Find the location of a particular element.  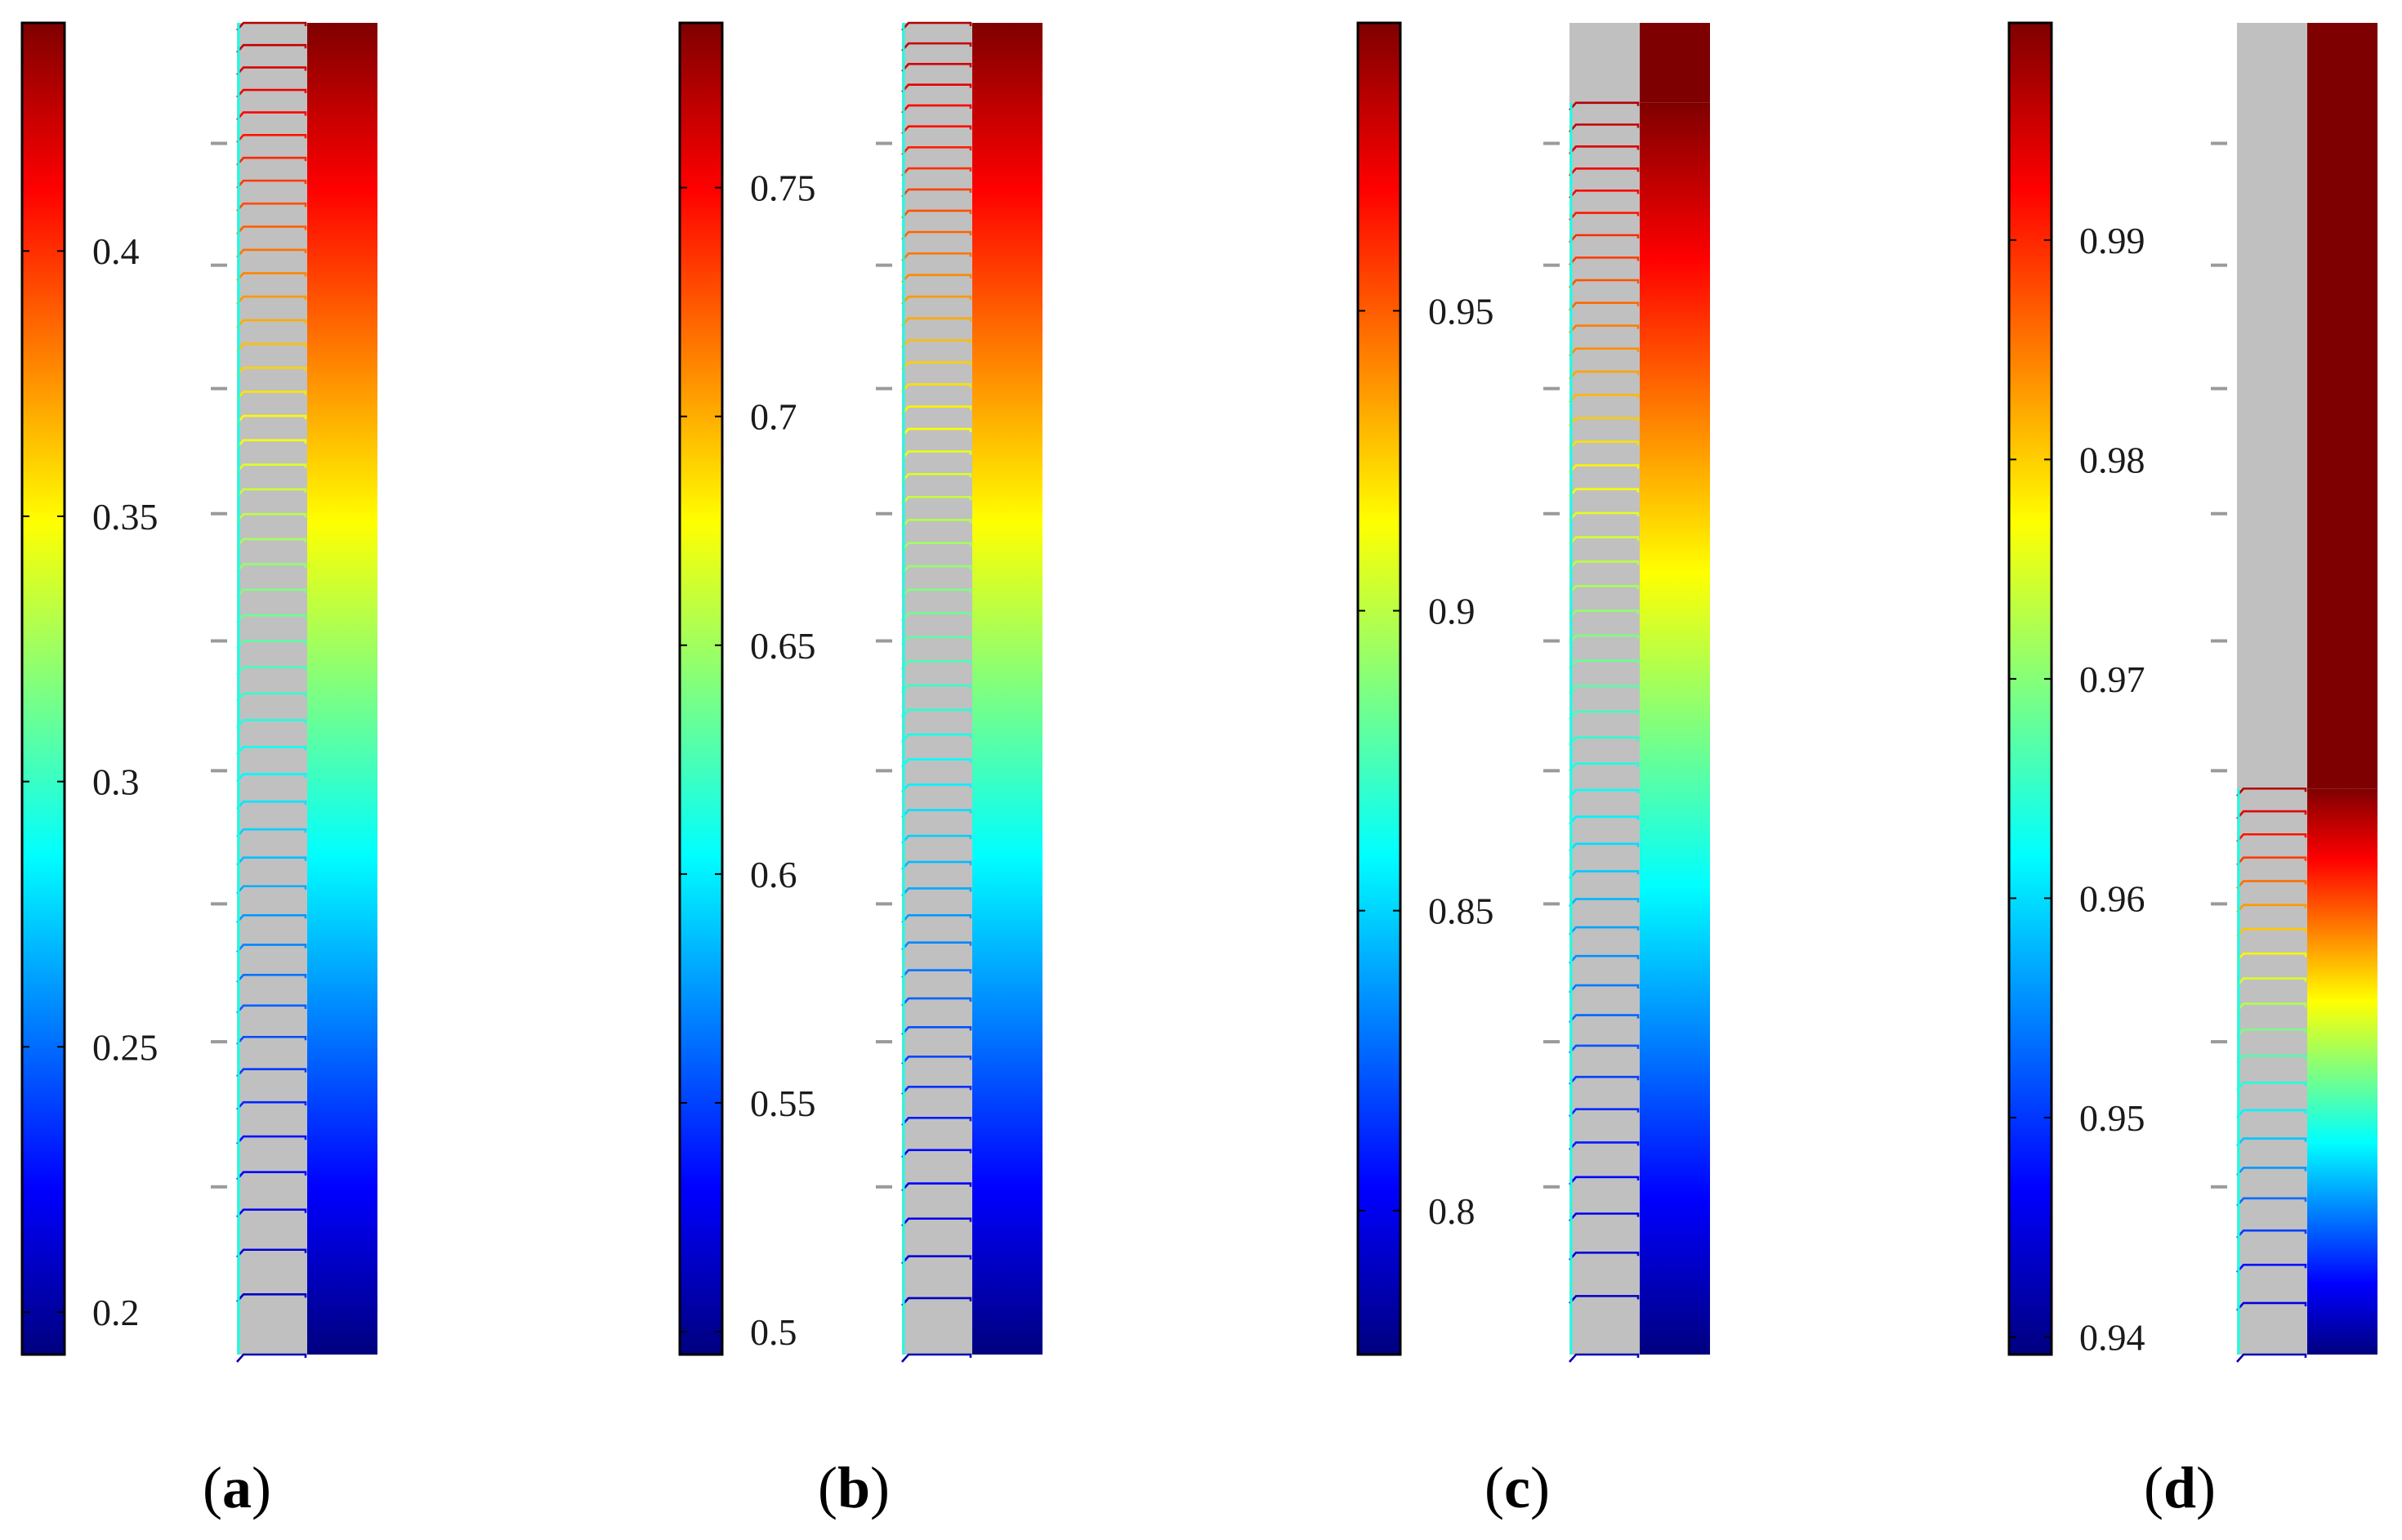

panel-b: 0.5 0.55 0.6 0.65 0.7 0.75 (b) is located at coordinates (861, 770).